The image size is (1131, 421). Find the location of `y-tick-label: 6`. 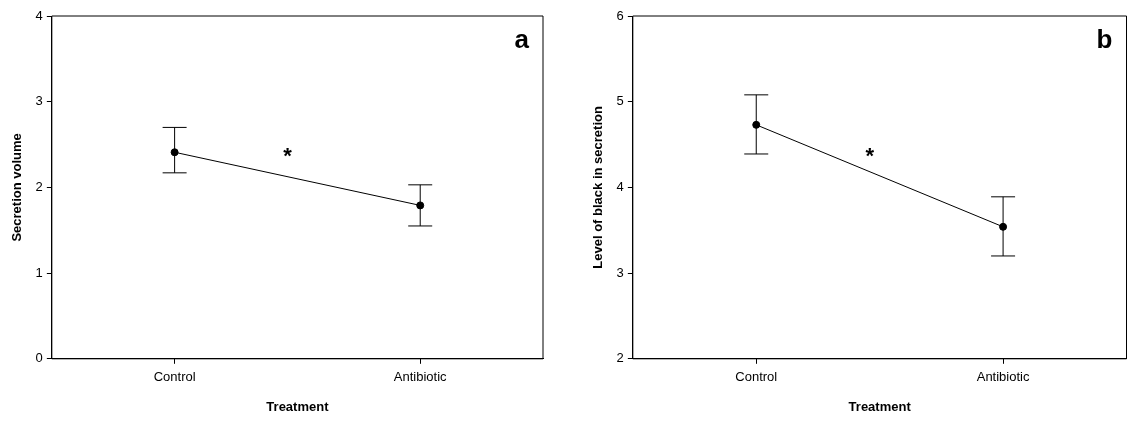

y-tick-label: 6 is located at coordinates (620, 15).